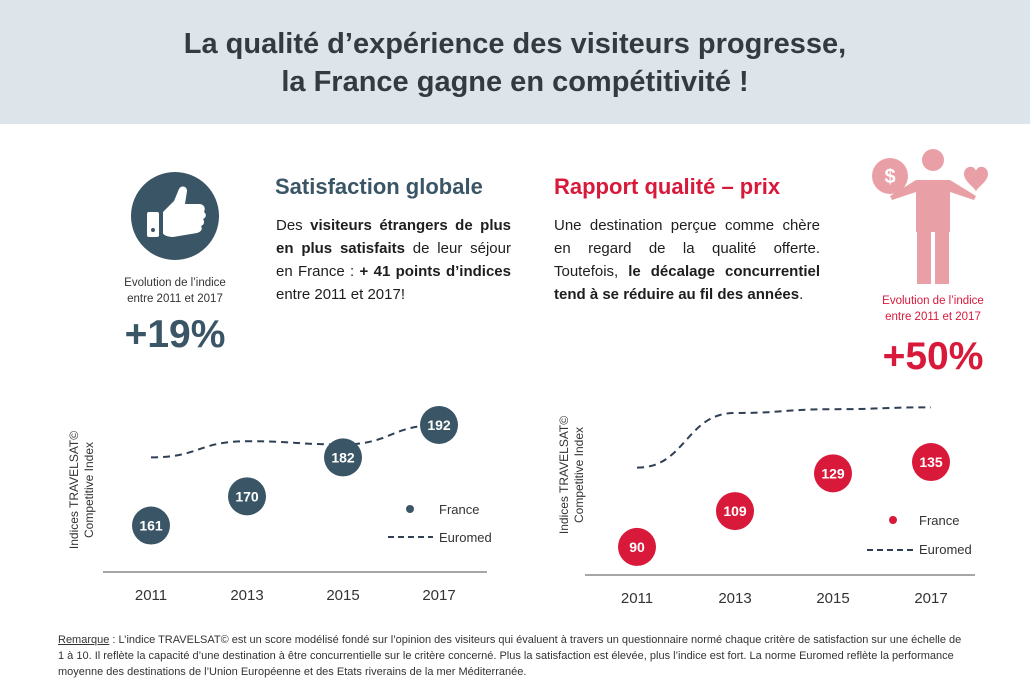 Image resolution: width=1030 pixels, height=699 pixels. I want to click on france-data-label-2013: 170, so click(247, 496).